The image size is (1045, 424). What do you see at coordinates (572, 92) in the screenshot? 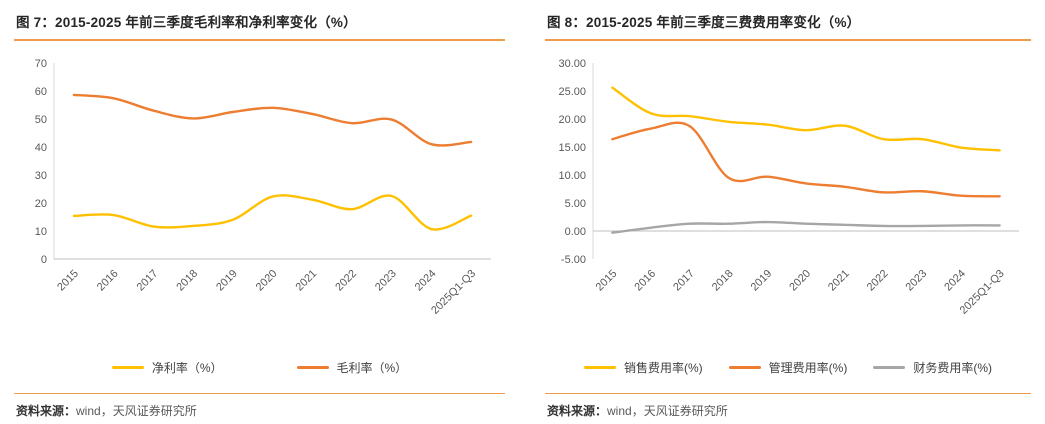
I see `y-tick-label: 25.00` at bounding box center [572, 92].